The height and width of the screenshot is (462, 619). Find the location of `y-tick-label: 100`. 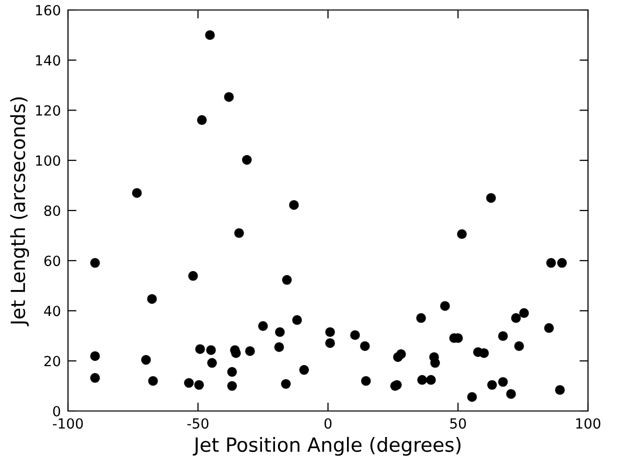

y-tick-label: 100 is located at coordinates (48, 160).